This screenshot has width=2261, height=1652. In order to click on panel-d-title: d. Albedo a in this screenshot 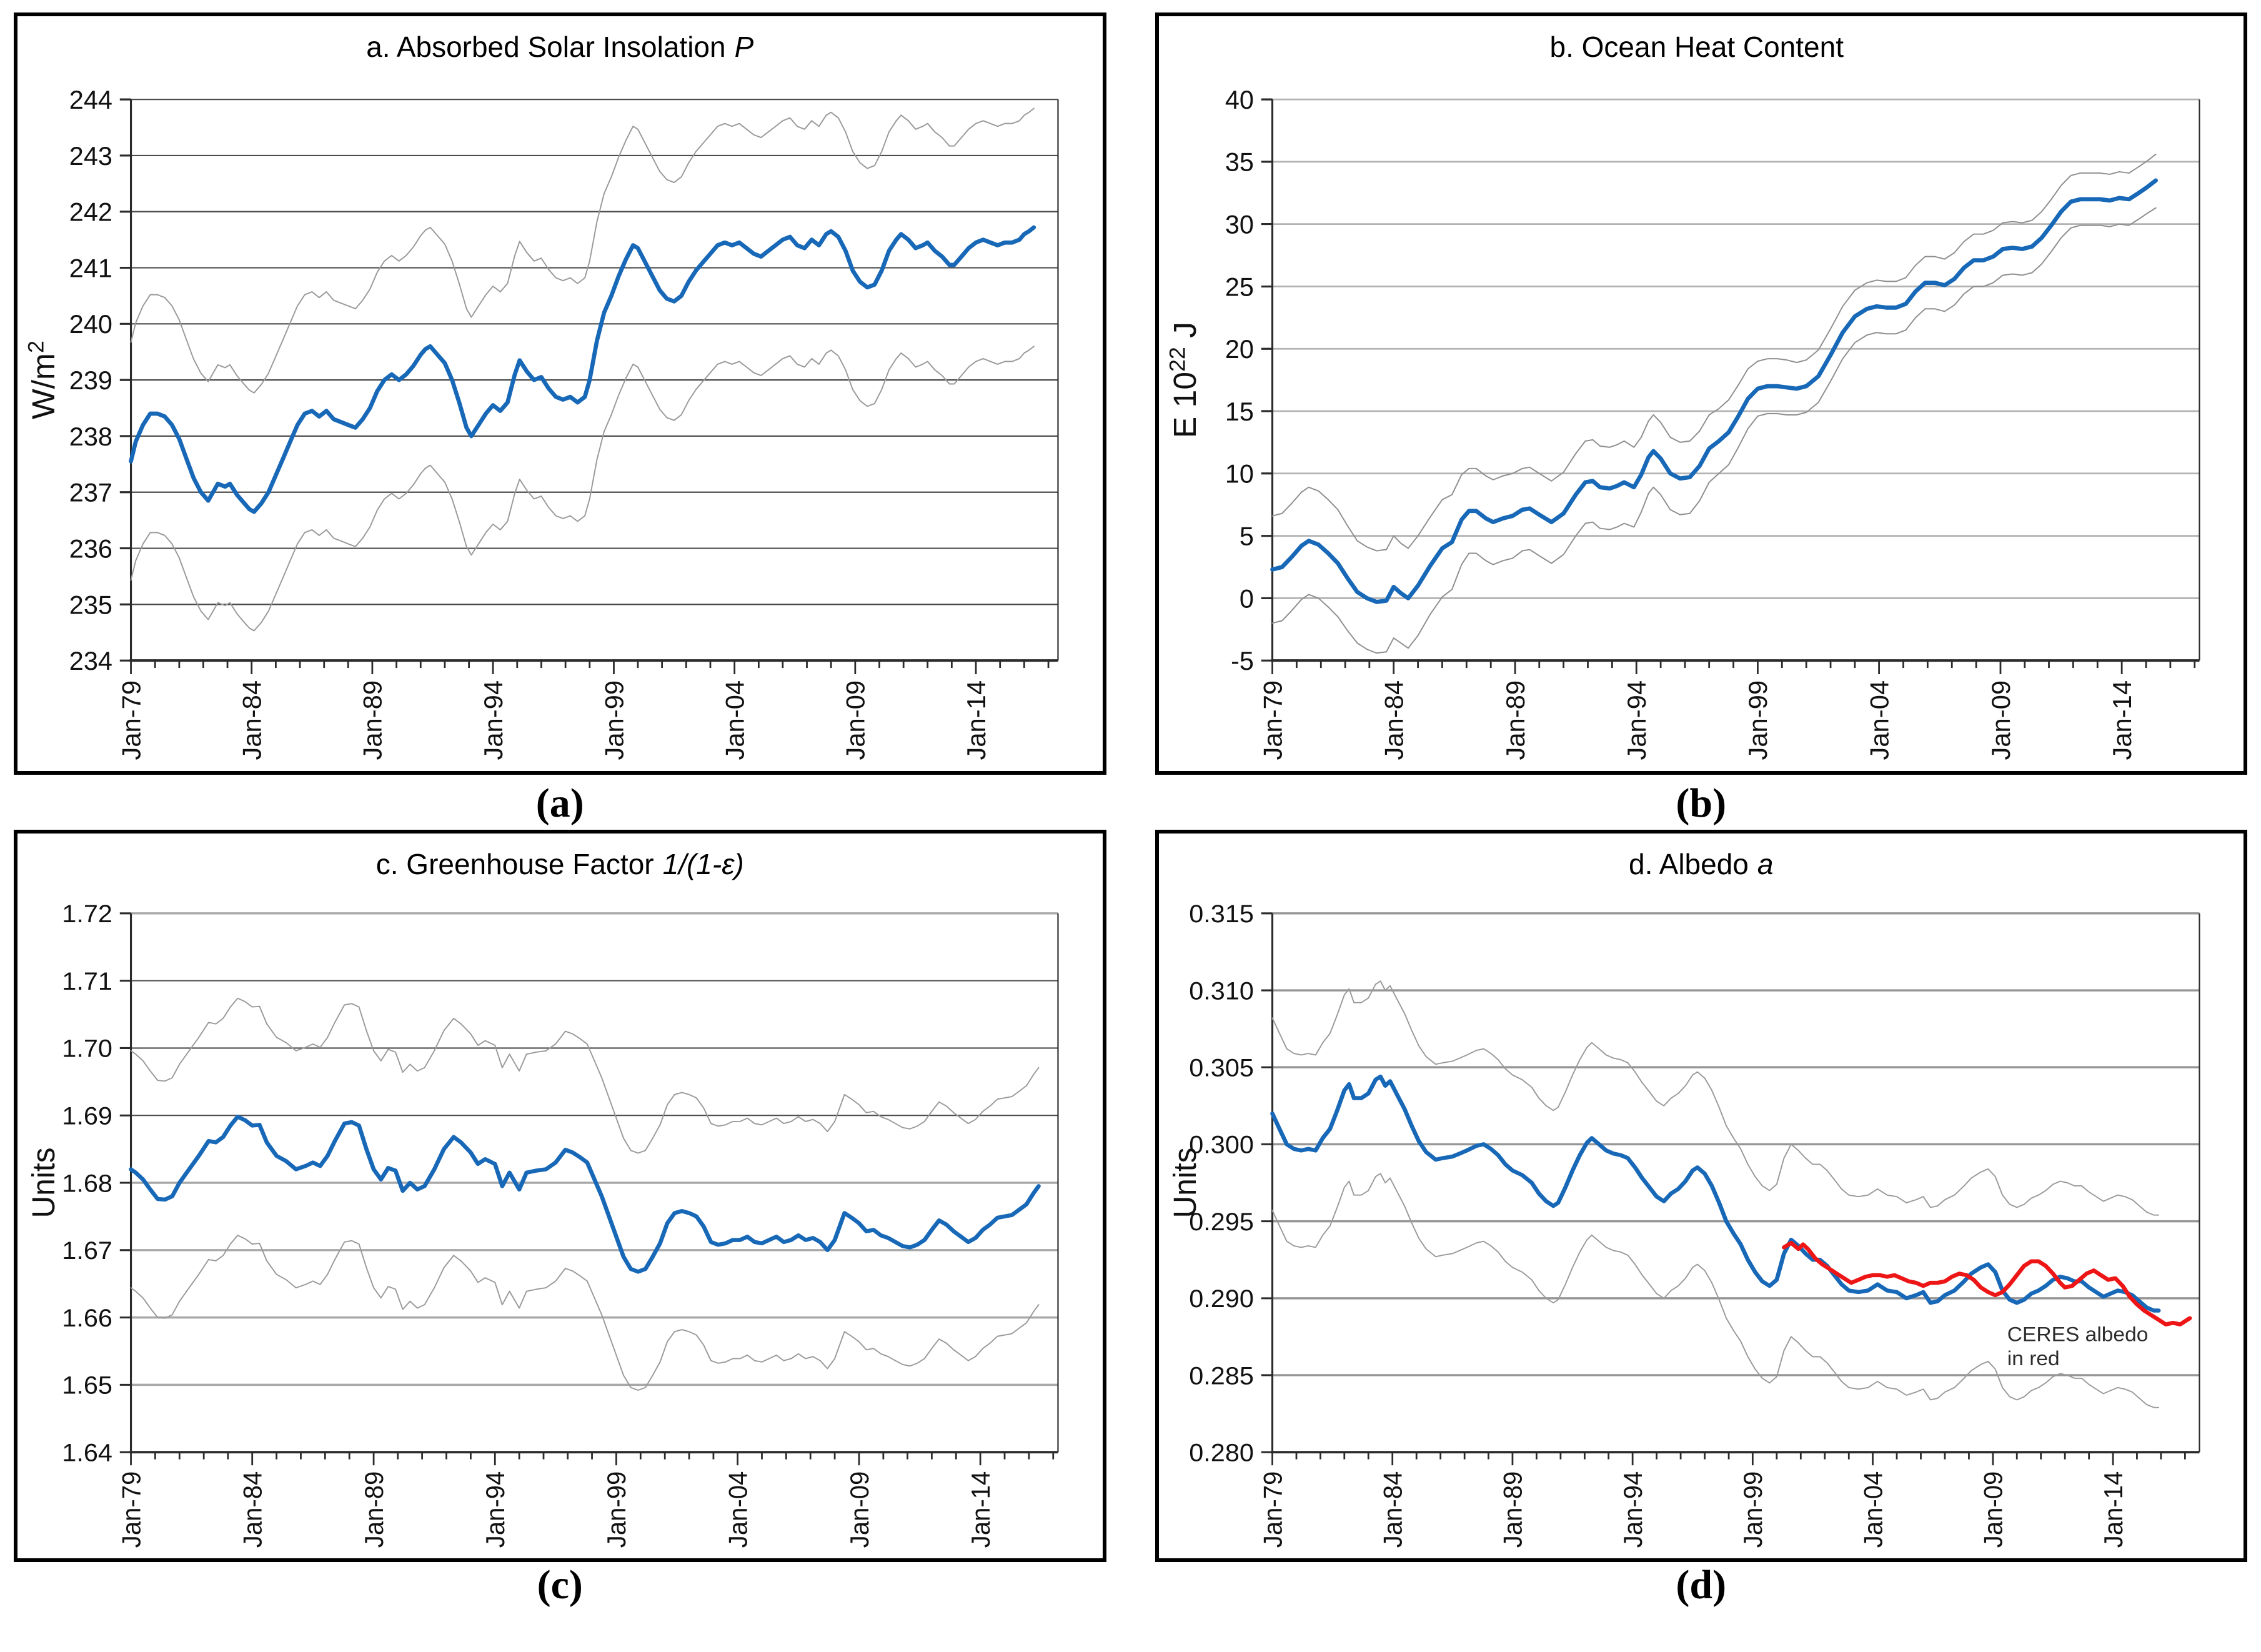, I will do `click(1701, 864)`.